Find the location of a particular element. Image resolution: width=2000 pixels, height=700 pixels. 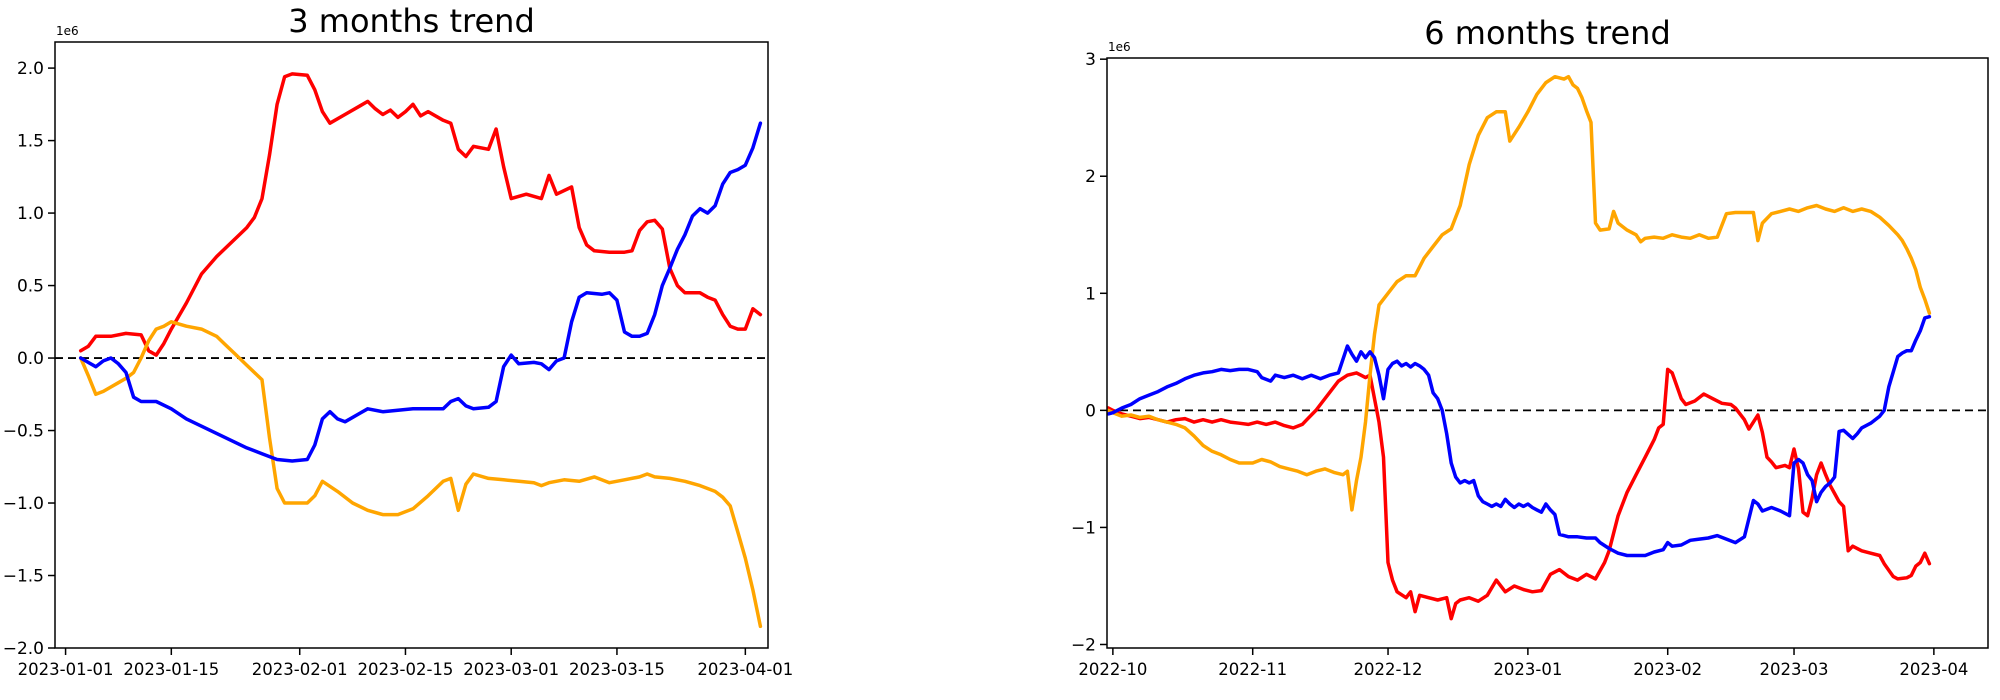

x-tick-label: 2022-11 is located at coordinates (1252, 669).